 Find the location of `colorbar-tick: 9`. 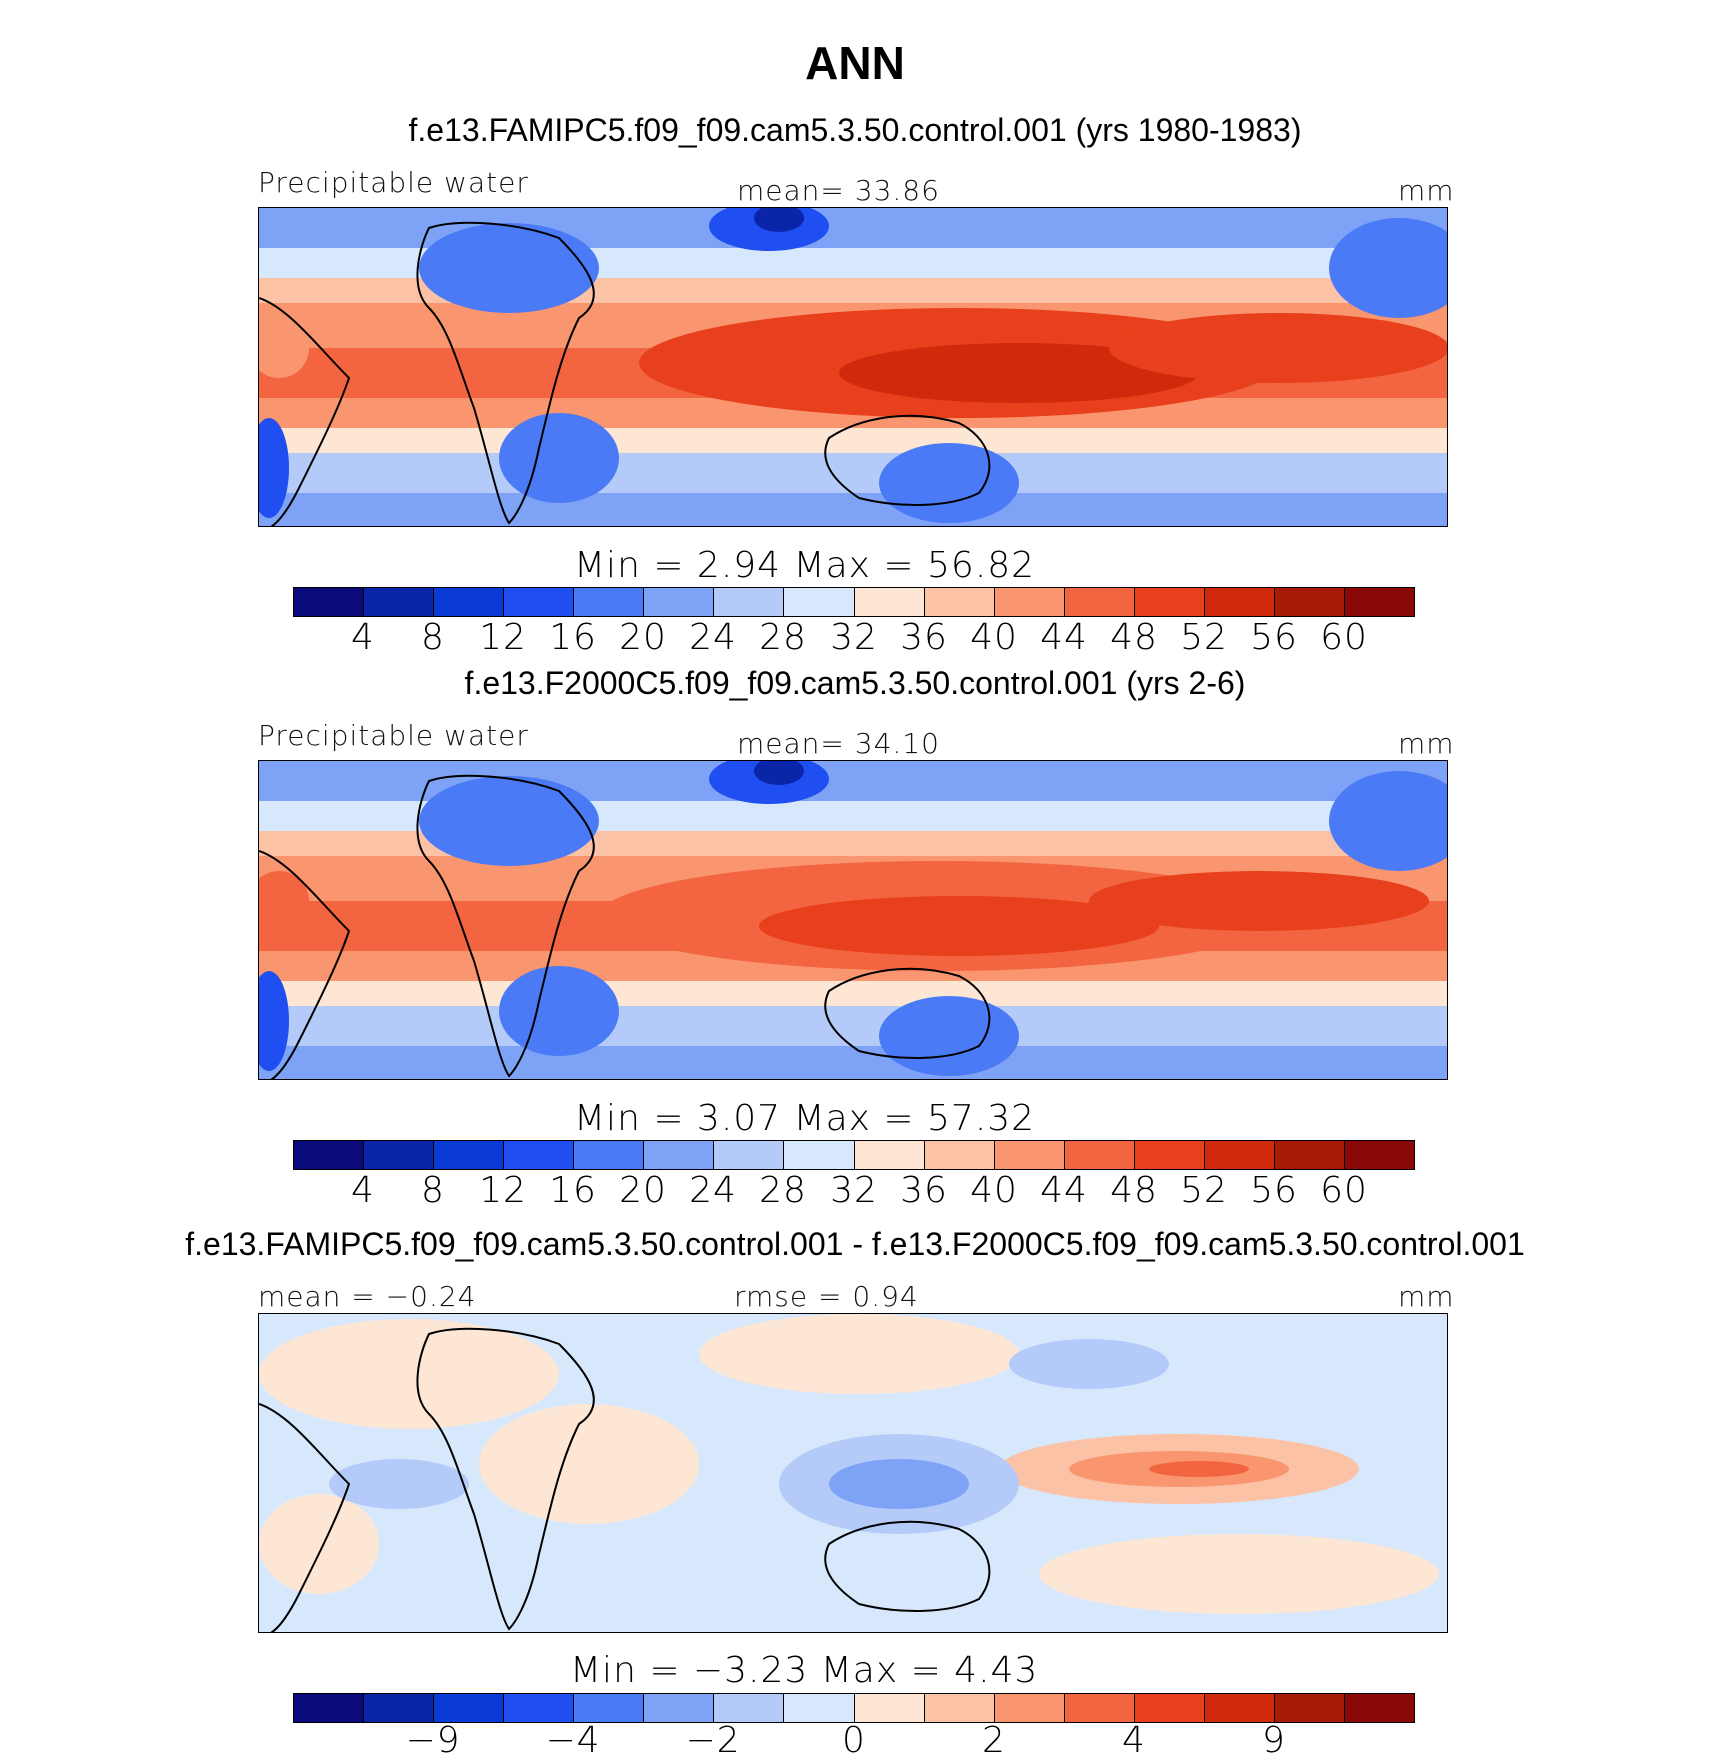

colorbar-tick: 9 is located at coordinates (1274, 1740).